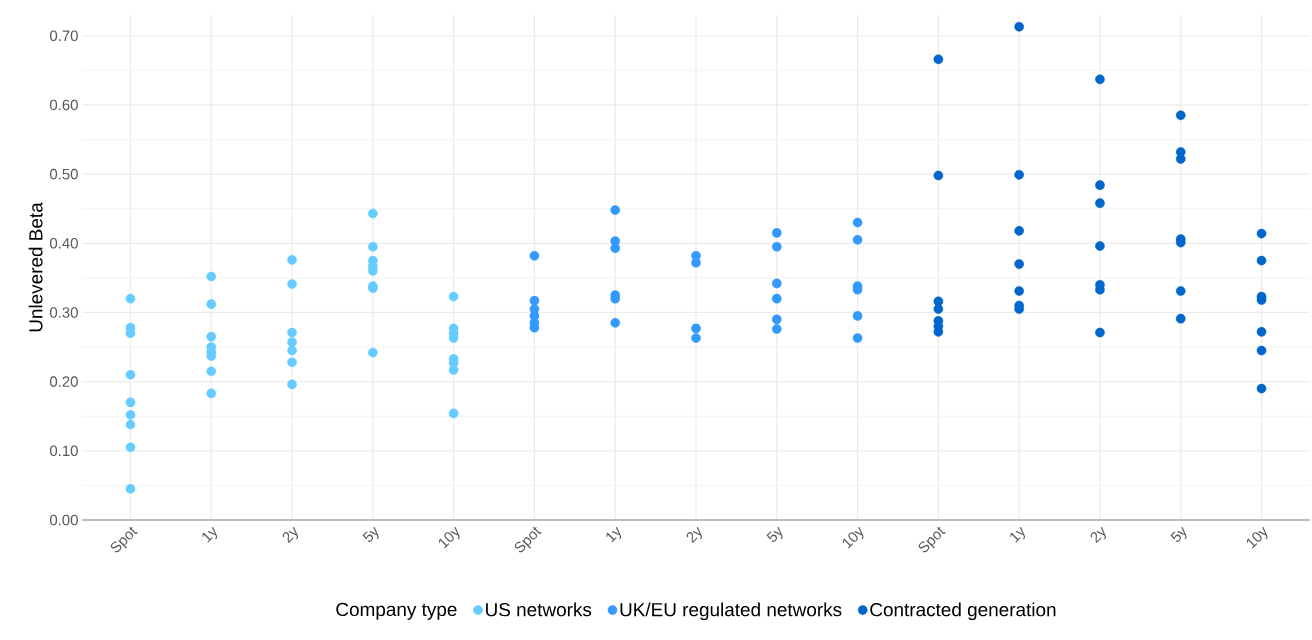  What do you see at coordinates (396, 611) in the screenshot?
I see `legend-title: Company type` at bounding box center [396, 611].